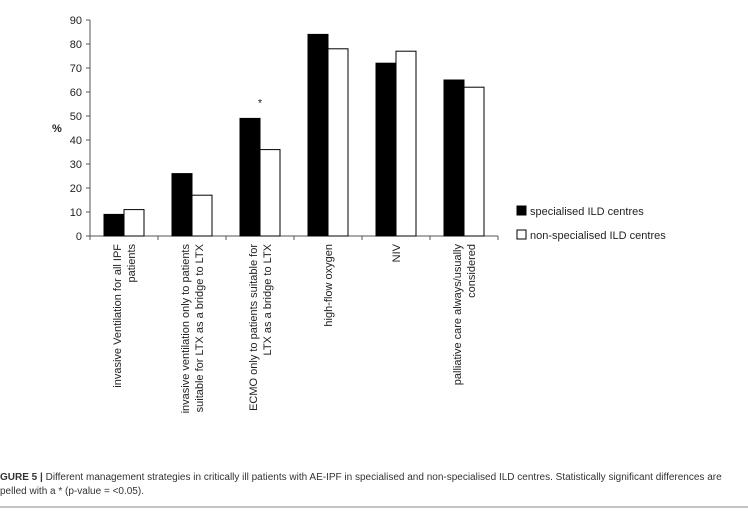  I want to click on y-tick-label: 30, so click(76, 165).